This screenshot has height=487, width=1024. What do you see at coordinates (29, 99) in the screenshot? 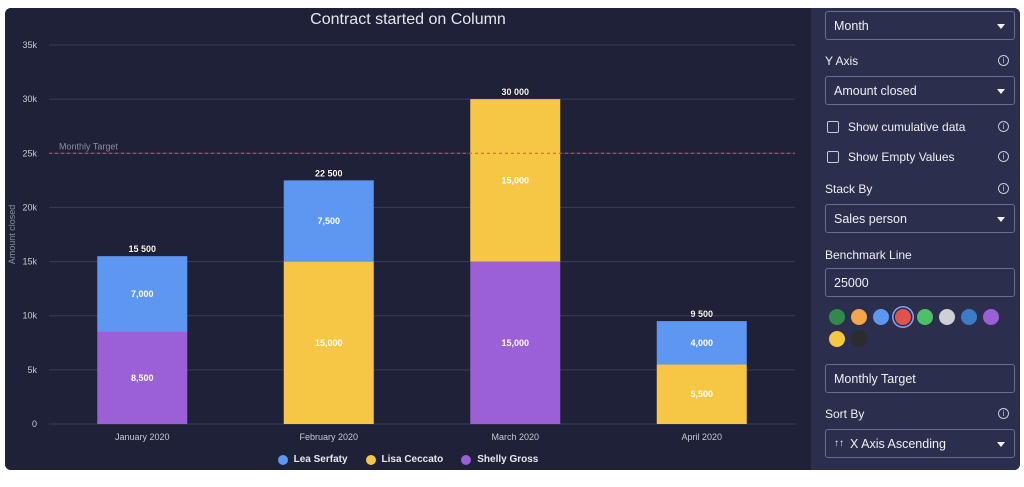
I see `y-tick-label: 30k` at bounding box center [29, 99].